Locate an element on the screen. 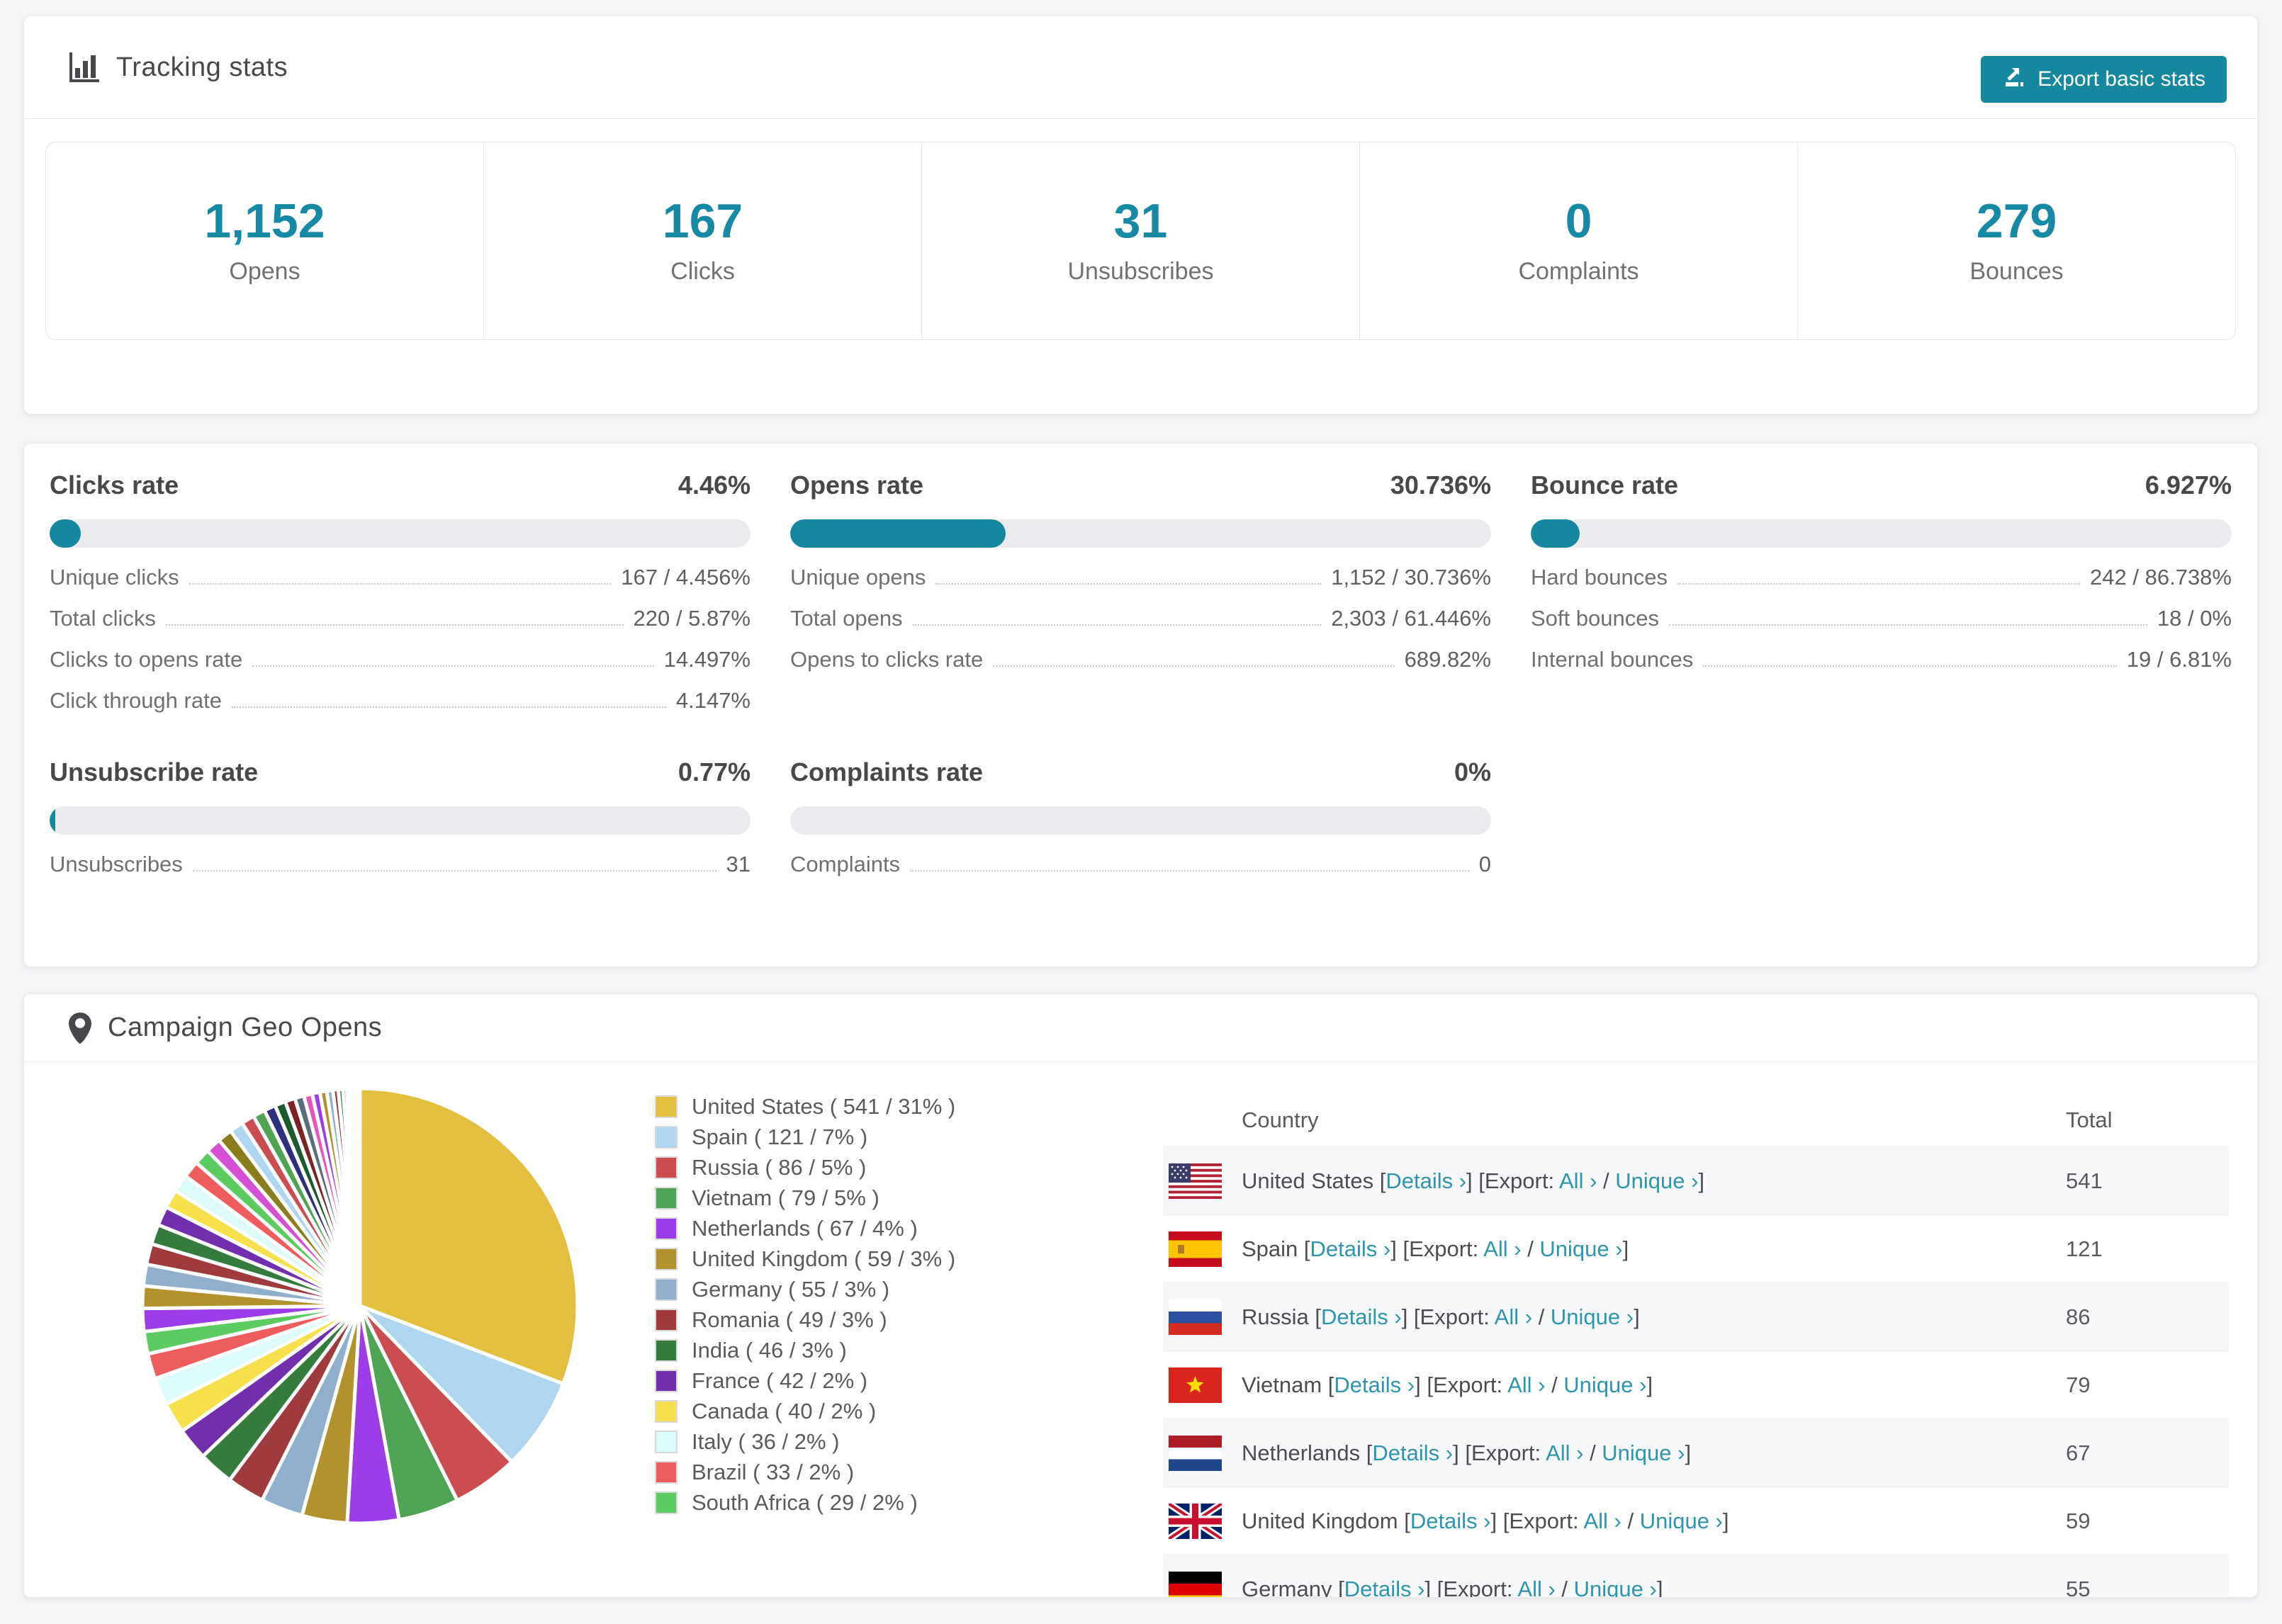 The width and height of the screenshot is (2282, 1624). total-cell: 55 is located at coordinates (2079, 1587).